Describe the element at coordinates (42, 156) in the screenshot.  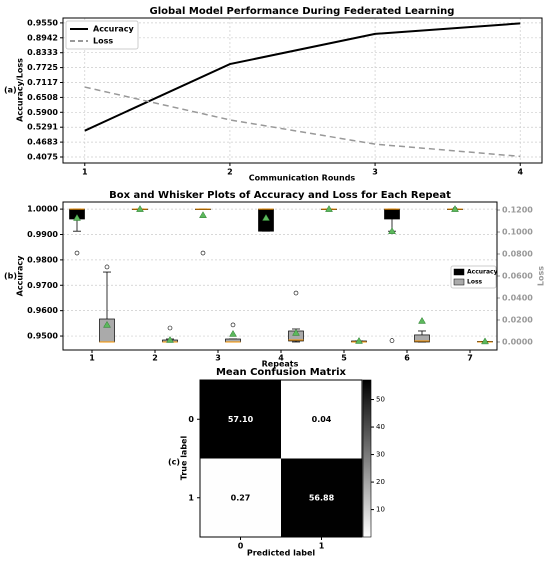
I see `y-tick-label: 0.4075` at that location.